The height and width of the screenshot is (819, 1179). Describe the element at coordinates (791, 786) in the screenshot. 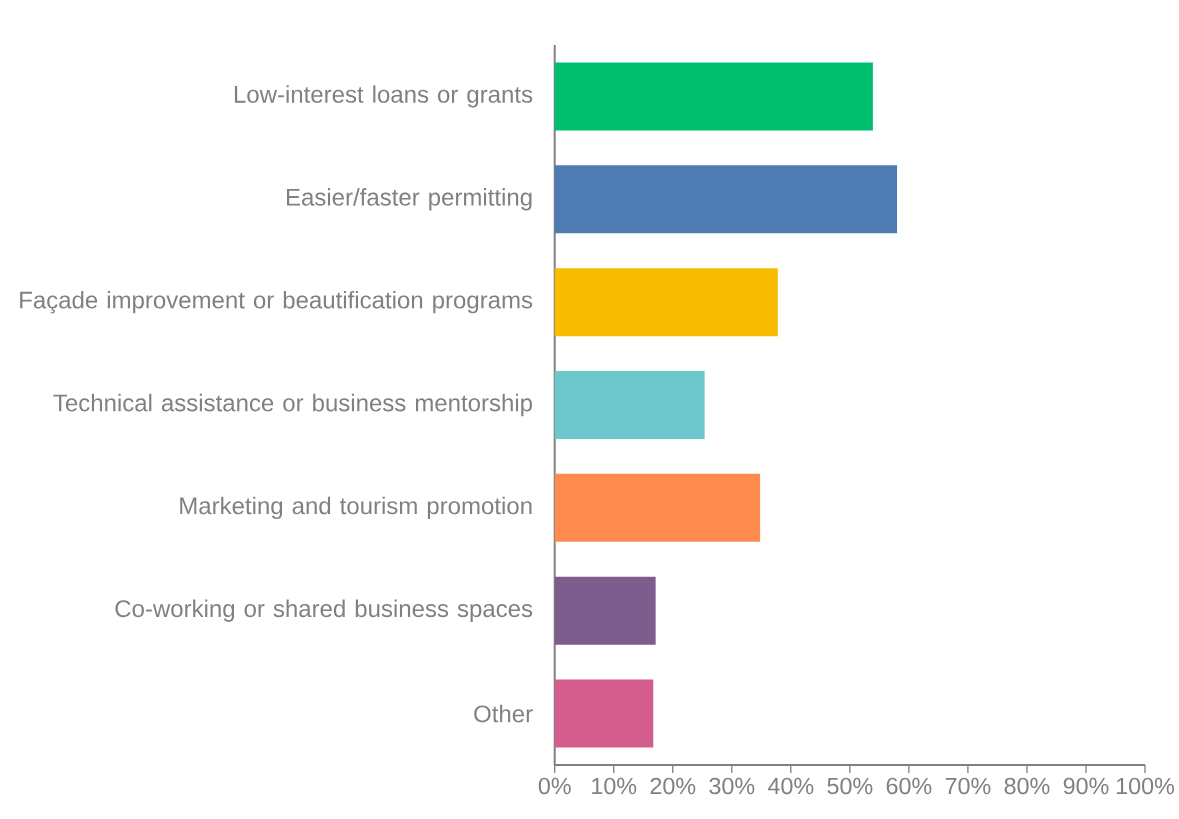

I see `x-tick-label: 40%` at that location.